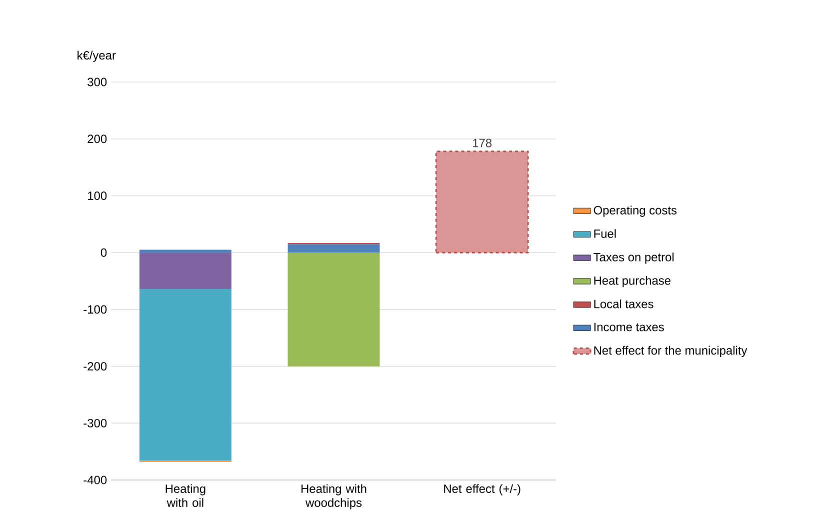  What do you see at coordinates (97, 196) in the screenshot?
I see `y-tick-label: 100` at bounding box center [97, 196].